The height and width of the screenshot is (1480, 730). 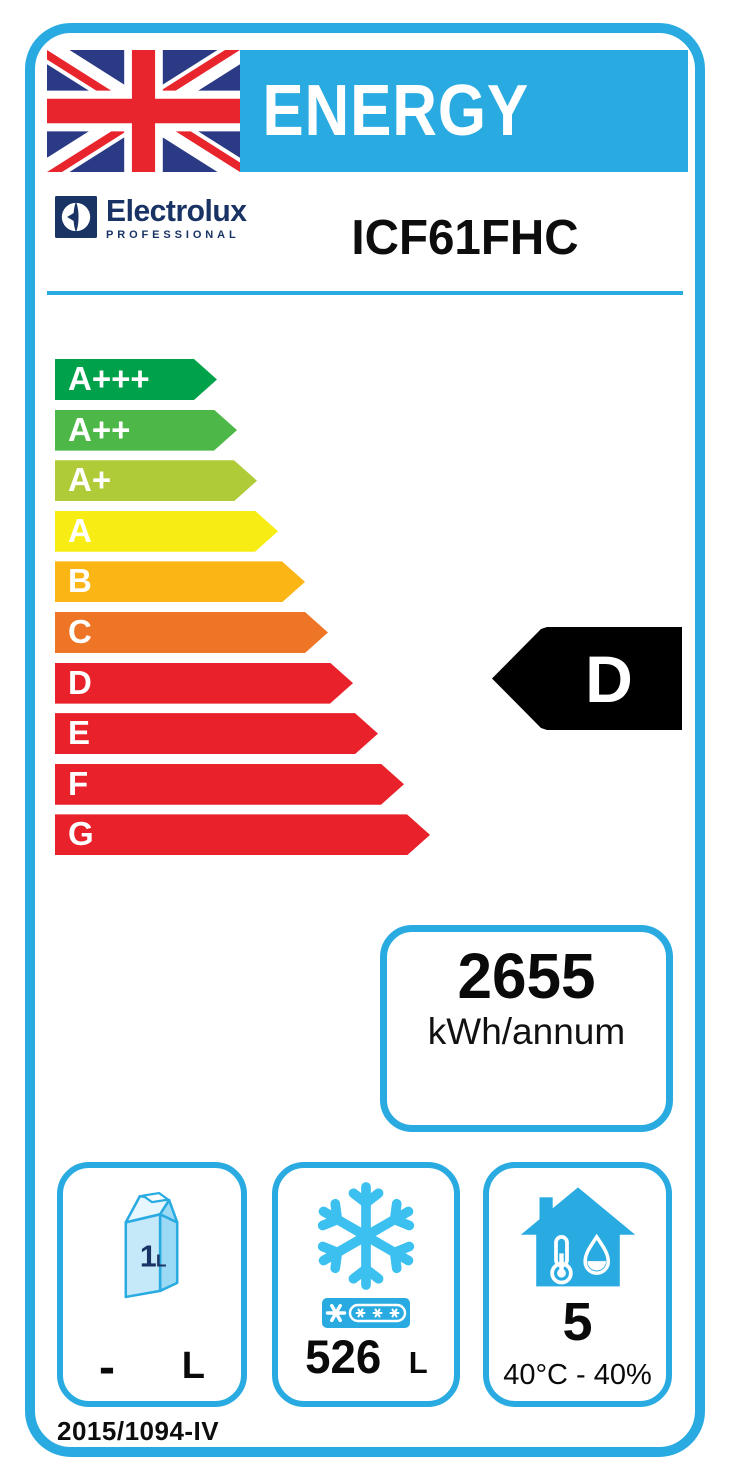 I want to click on rating-bar-A+++: A+++, so click(x=136, y=379).